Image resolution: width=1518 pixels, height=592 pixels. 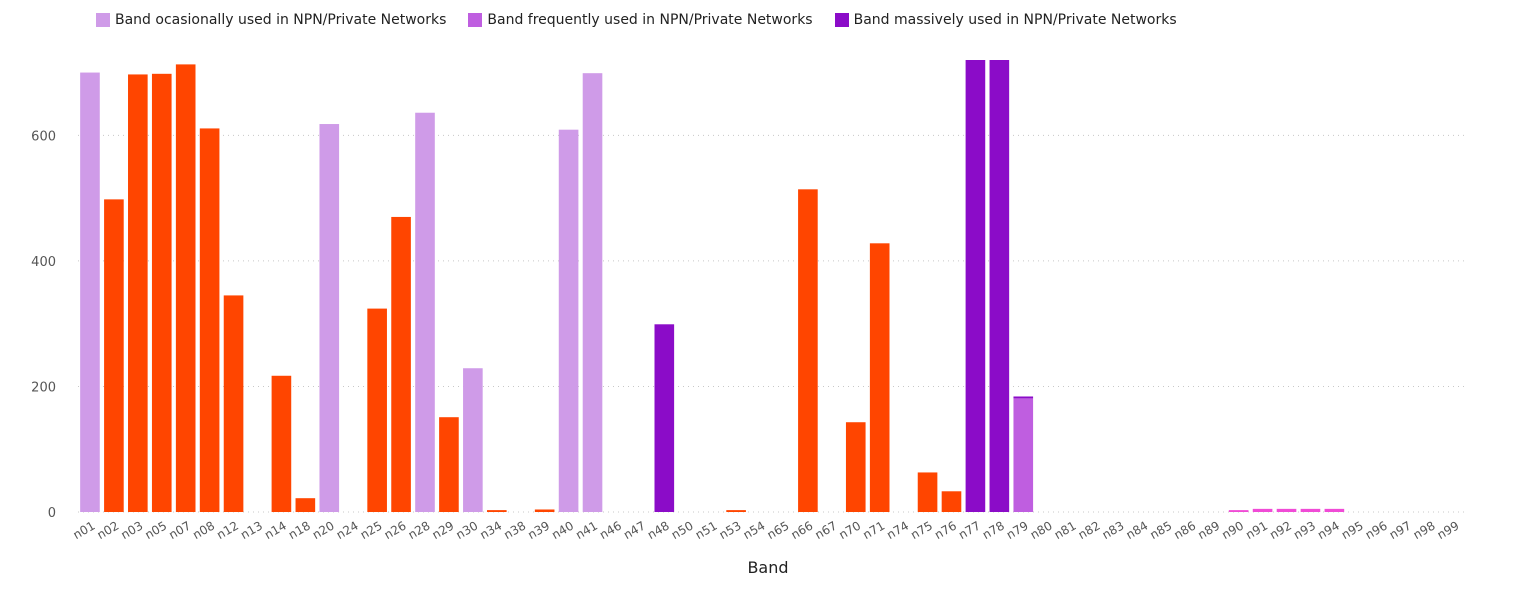 What do you see at coordinates (1304, 530) in the screenshot?
I see `x-tick-label: n93` at bounding box center [1304, 530].